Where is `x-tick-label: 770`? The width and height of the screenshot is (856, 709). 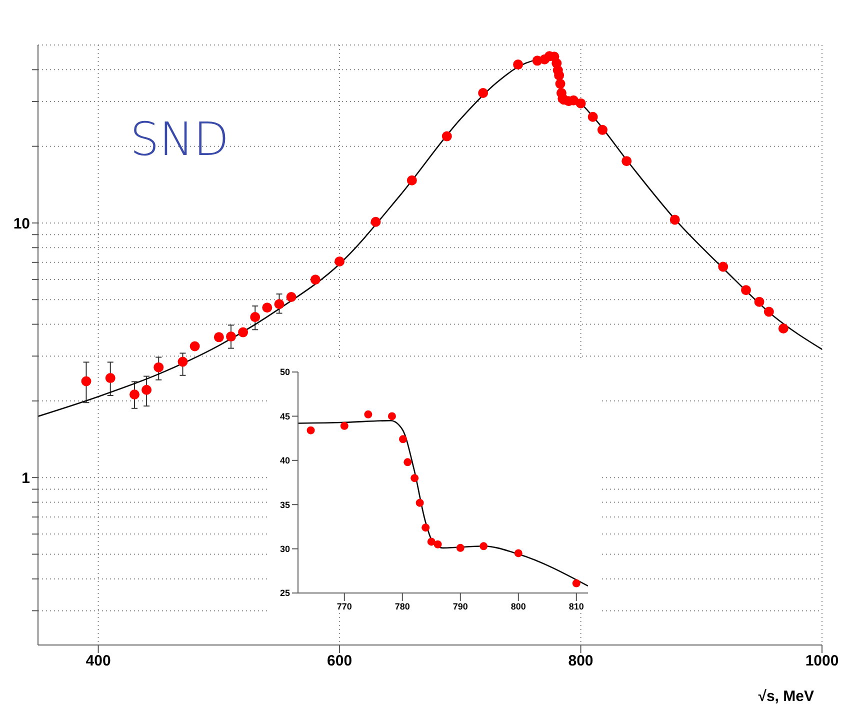 x-tick-label: 770 is located at coordinates (344, 606).